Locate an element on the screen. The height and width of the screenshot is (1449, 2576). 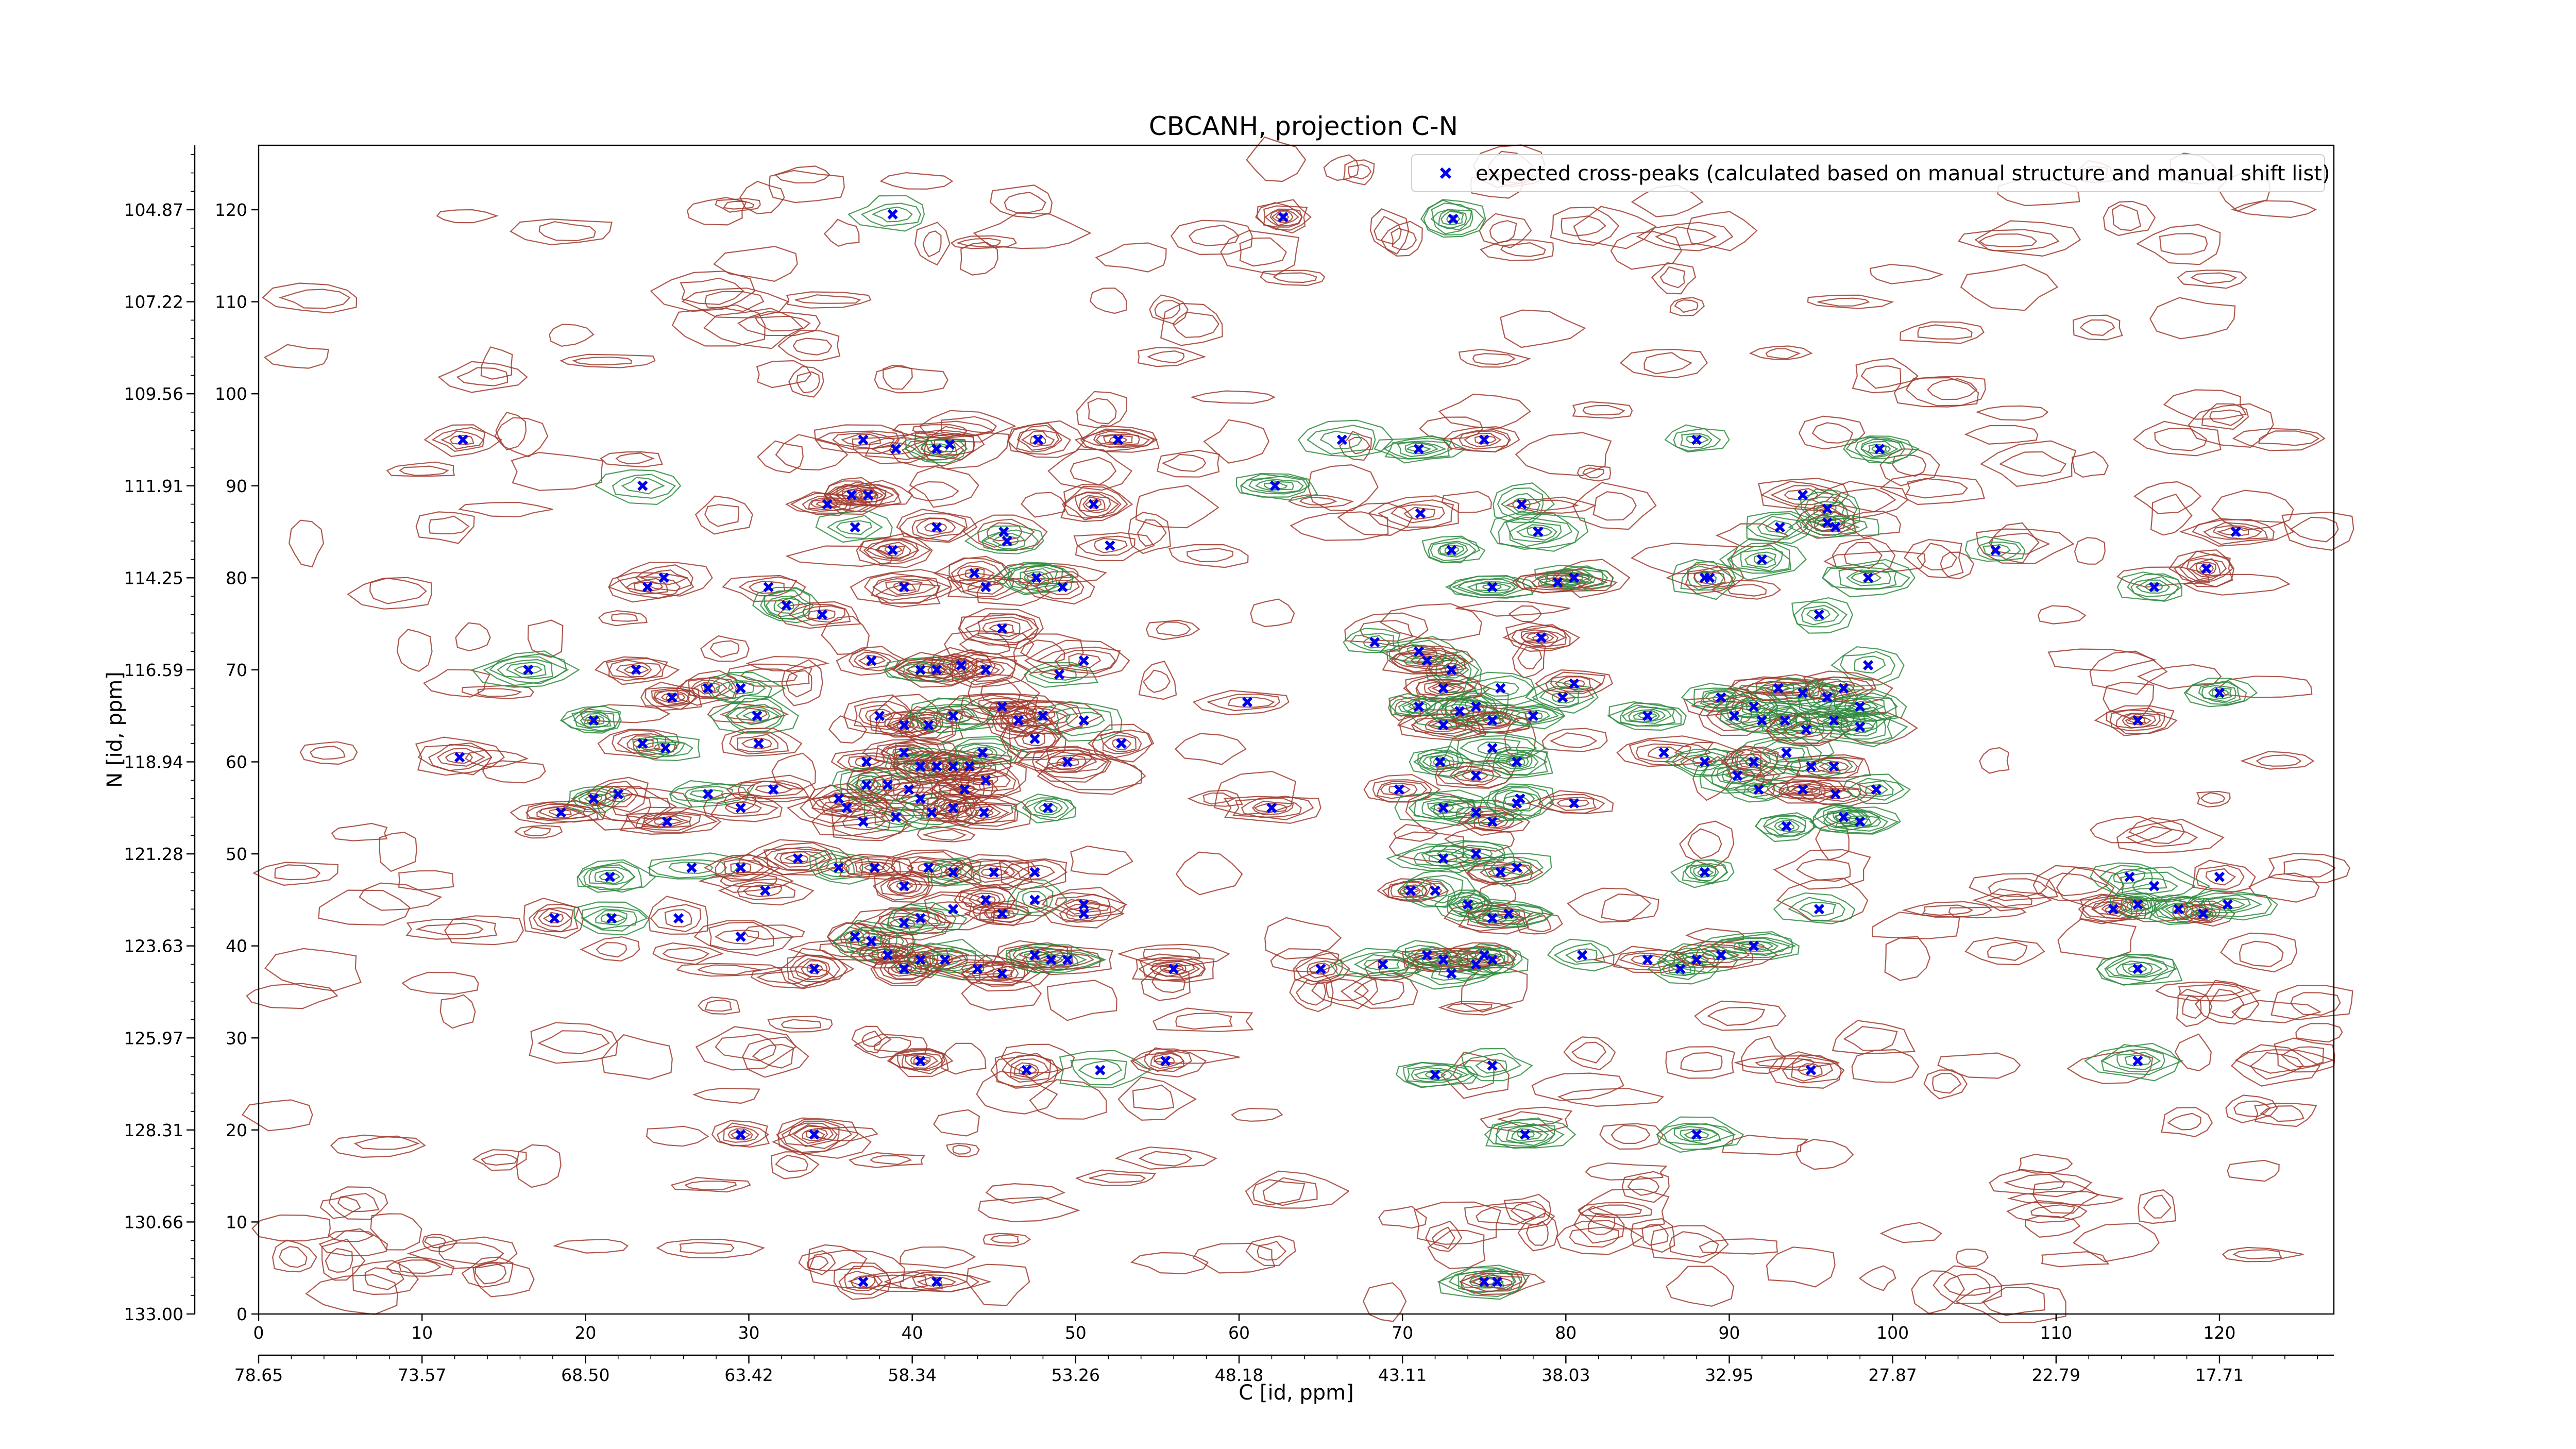
y-secondary-tick-label: 125.97 is located at coordinates (153, 1038).